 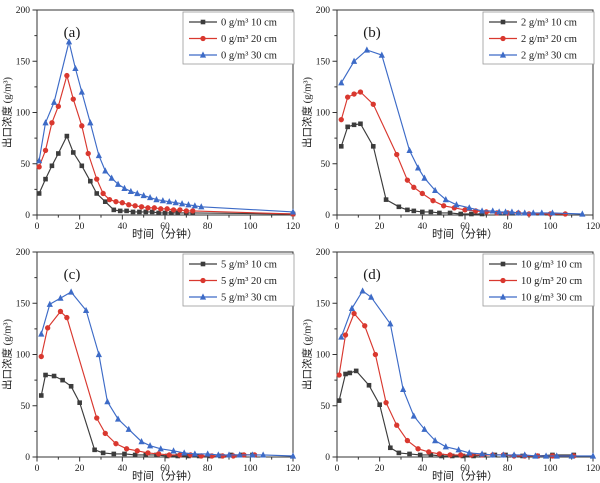 What do you see at coordinates (549, 56) in the screenshot?
I see `legend-label: 2 g/m³ 30 cm` at bounding box center [549, 56].